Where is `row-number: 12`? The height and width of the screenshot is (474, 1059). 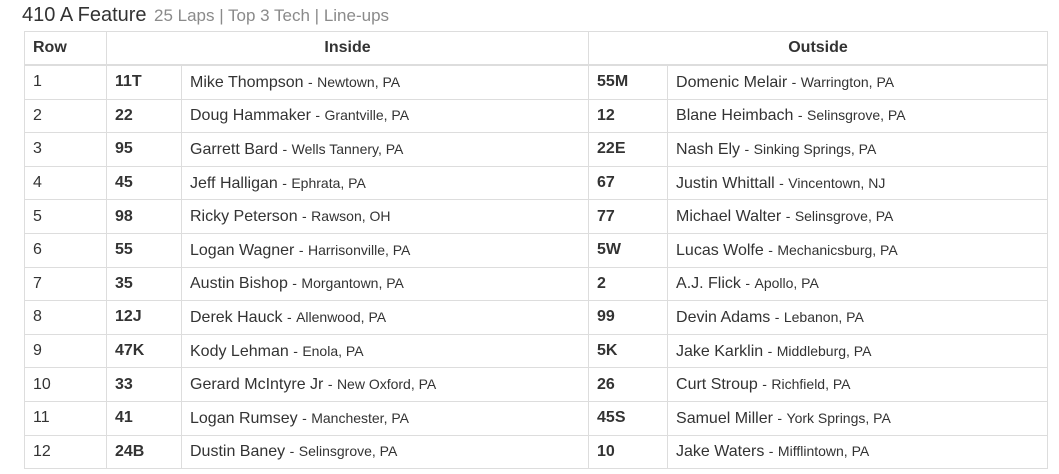 row-number: 12 is located at coordinates (65, 452).